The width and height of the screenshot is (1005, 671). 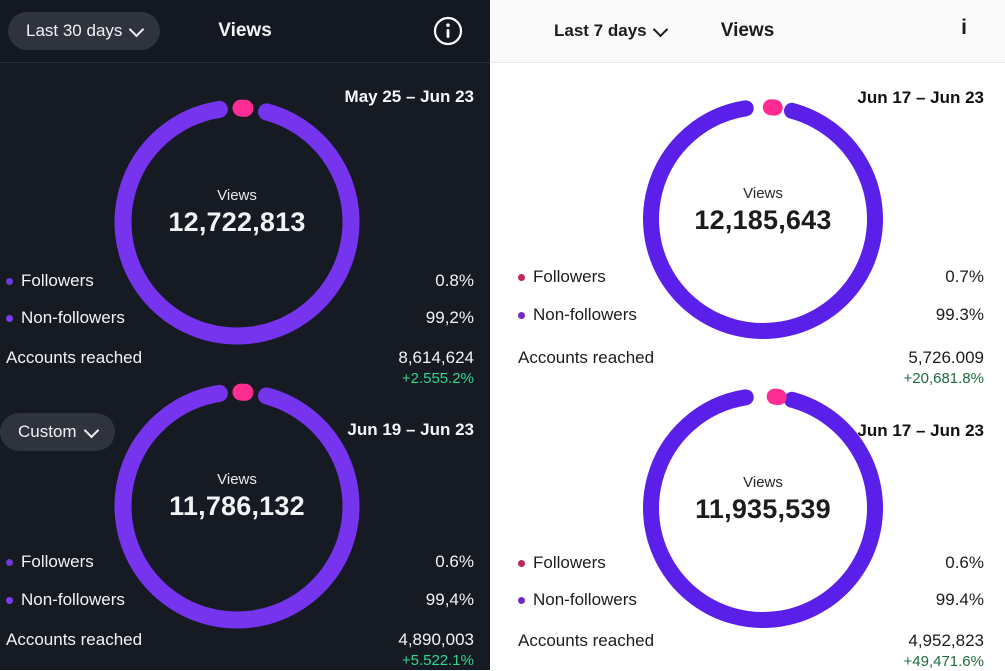 I want to click on donut-center-value: 12,722,813, so click(x=237, y=222).